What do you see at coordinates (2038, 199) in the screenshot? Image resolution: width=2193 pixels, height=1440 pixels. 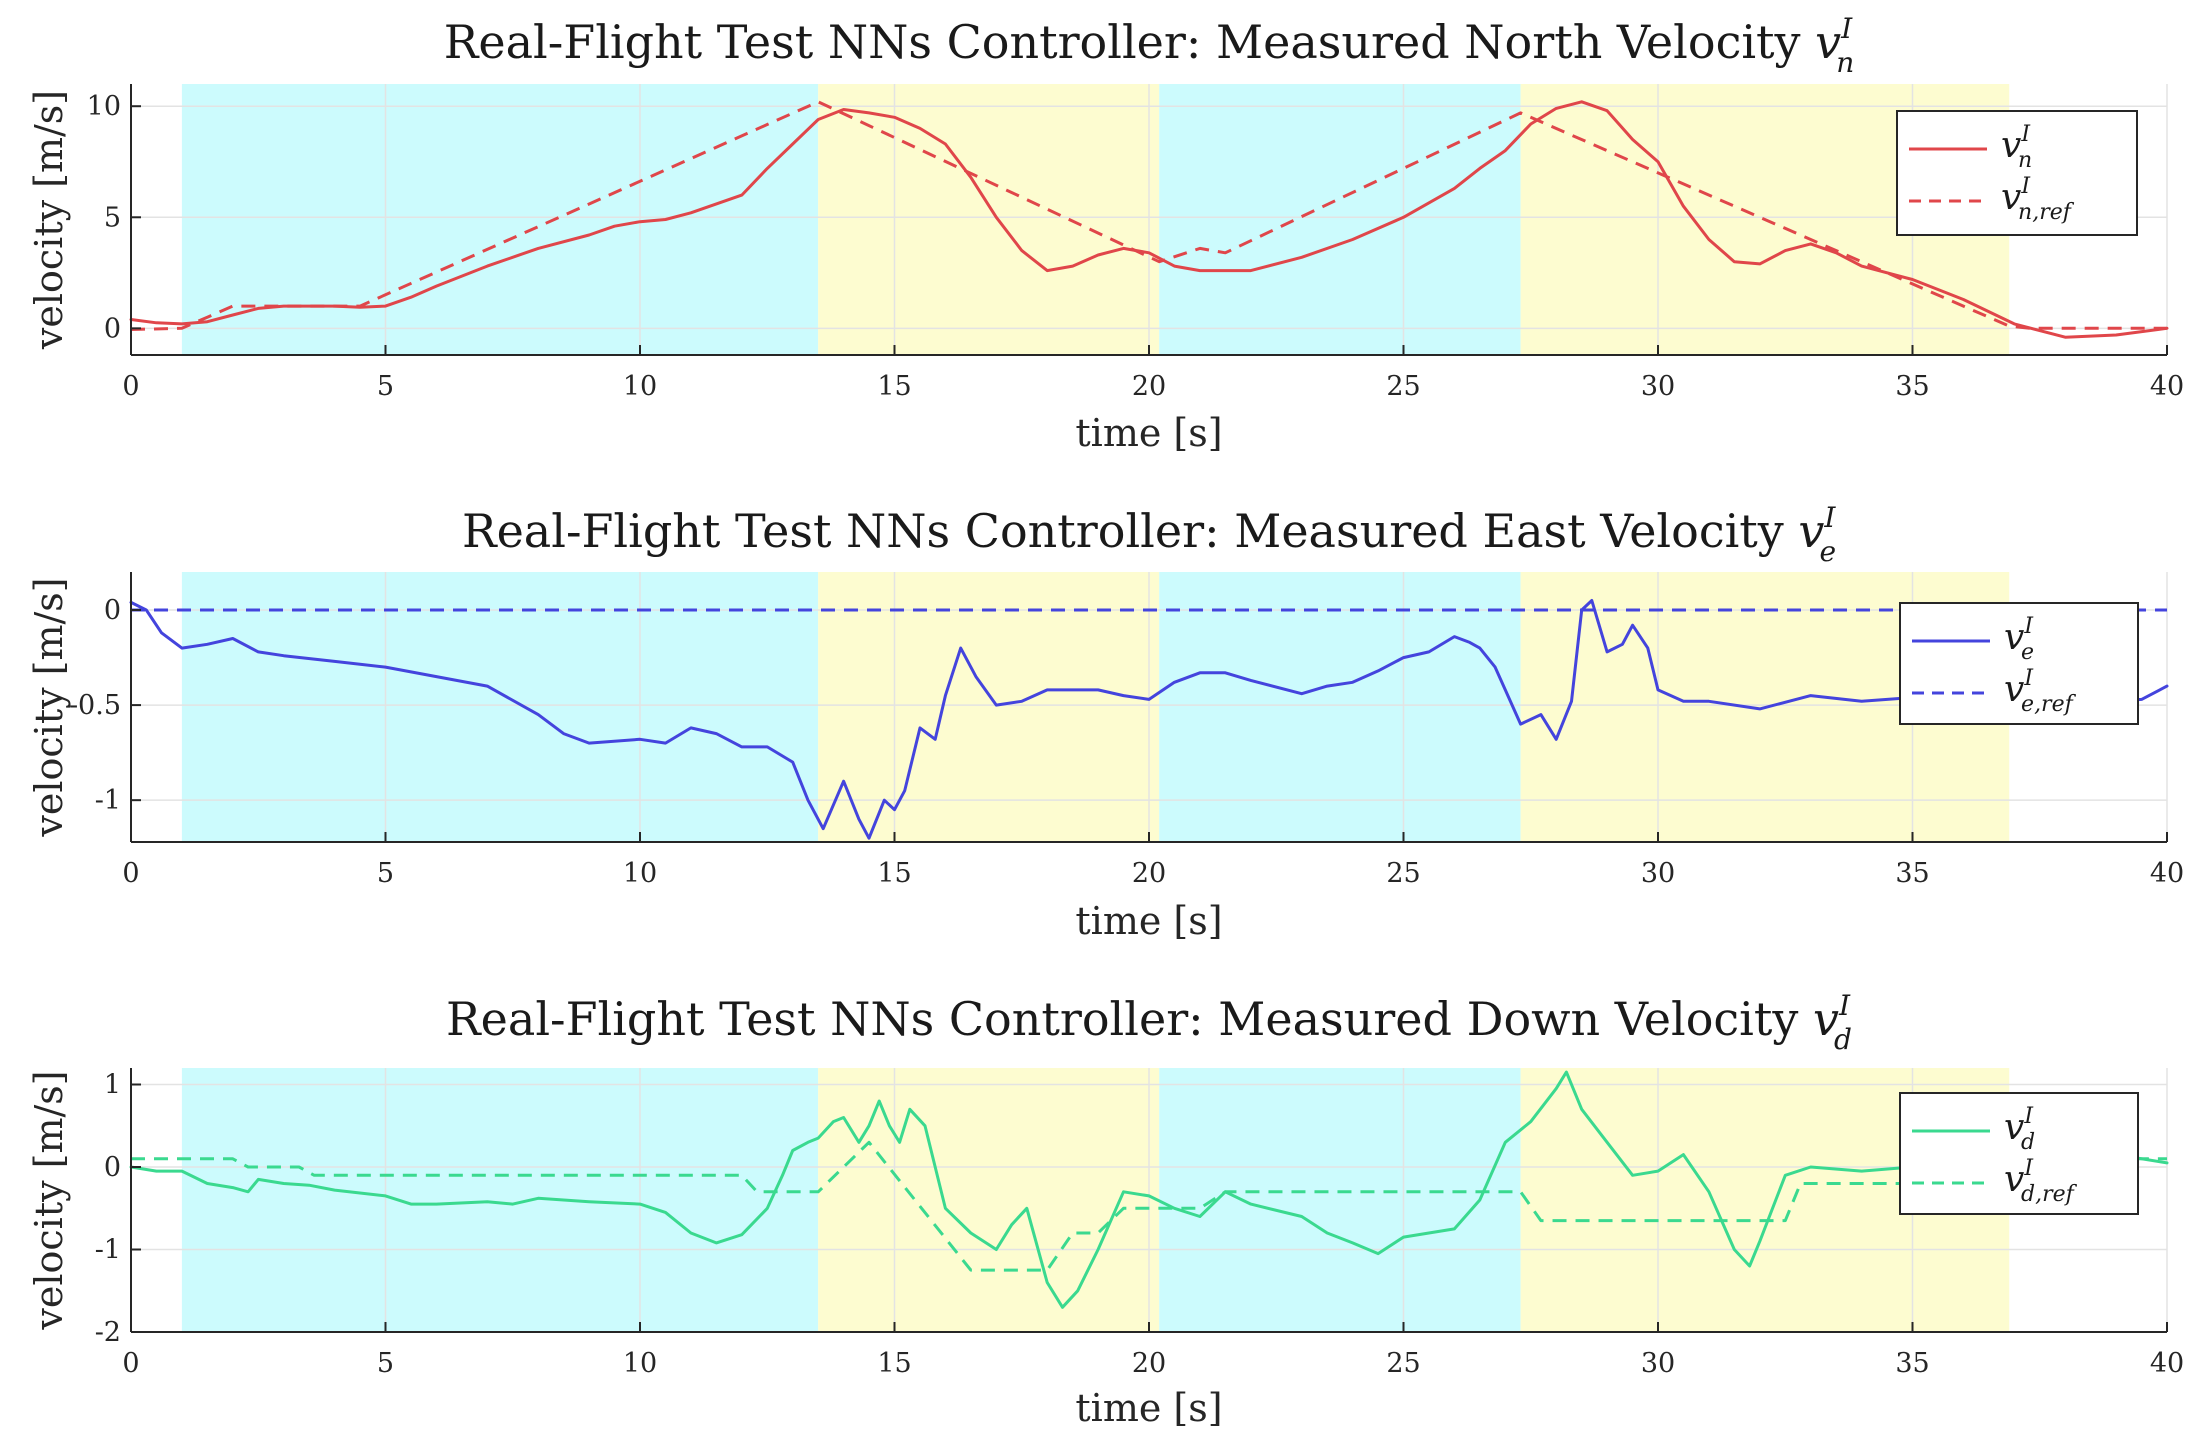 I see `legend-label-reference: vI n,ref` at bounding box center [2038, 199].